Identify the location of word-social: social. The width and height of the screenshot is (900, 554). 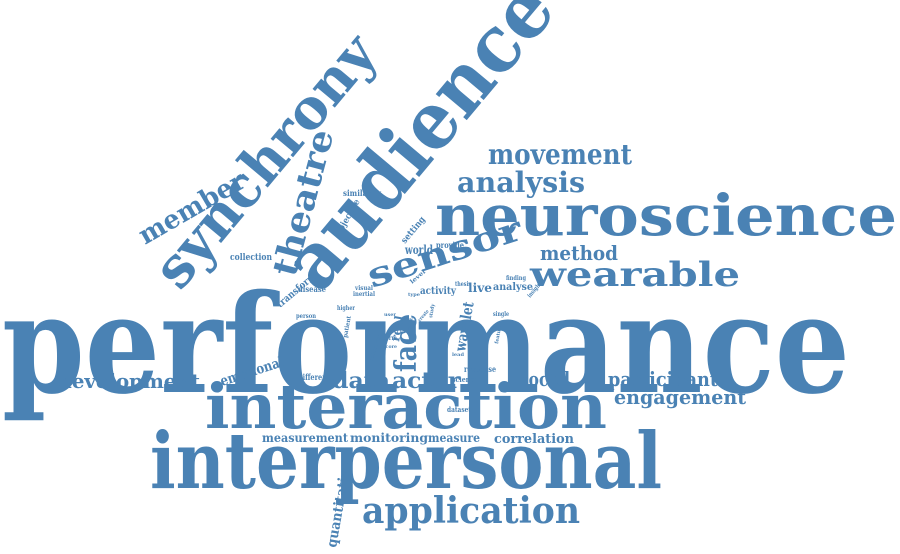
(545, 379).